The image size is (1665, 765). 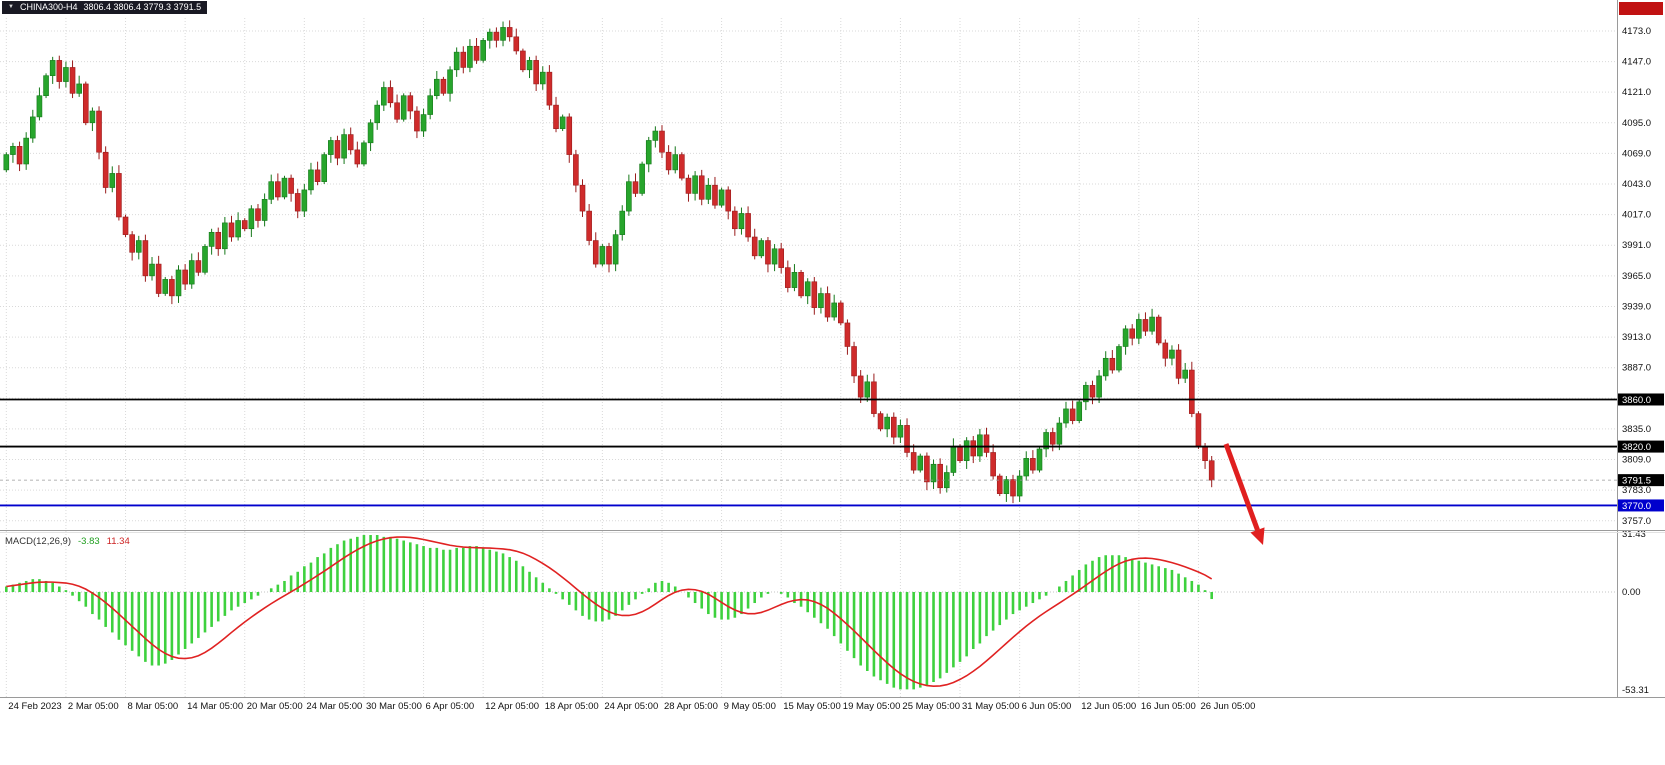 I want to click on svg-text: 24 Apr 05:00, so click(x=631, y=706).